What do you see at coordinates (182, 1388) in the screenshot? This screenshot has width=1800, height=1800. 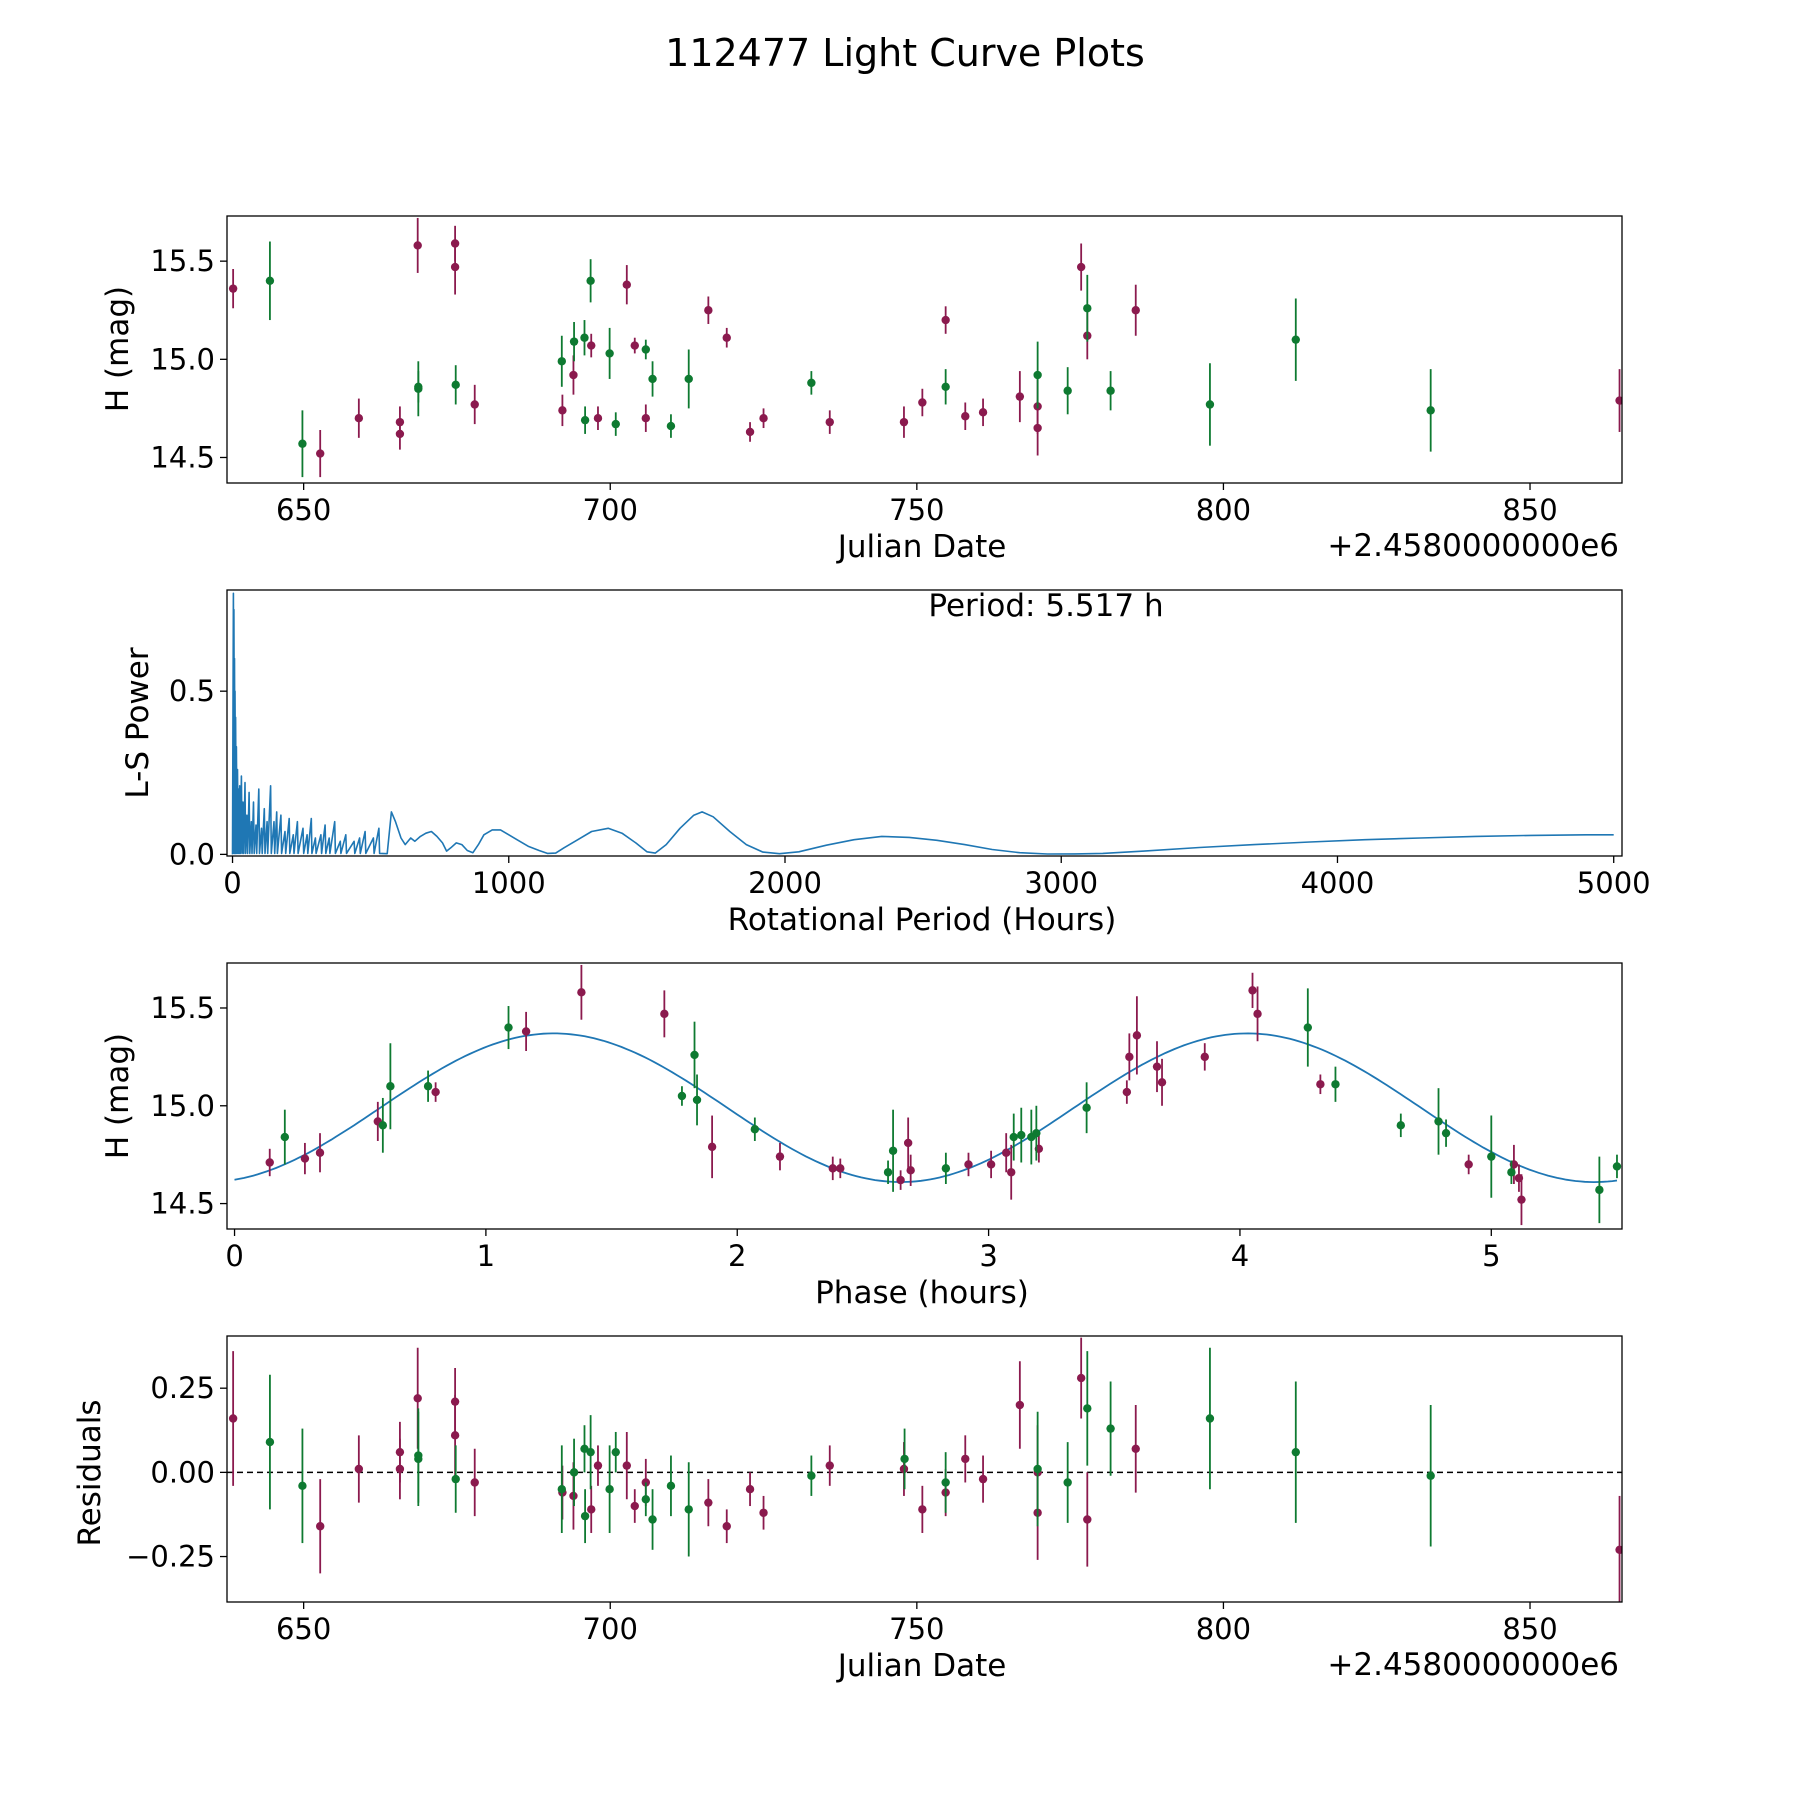 I see `residuals-ytick-label: 0.25` at bounding box center [182, 1388].